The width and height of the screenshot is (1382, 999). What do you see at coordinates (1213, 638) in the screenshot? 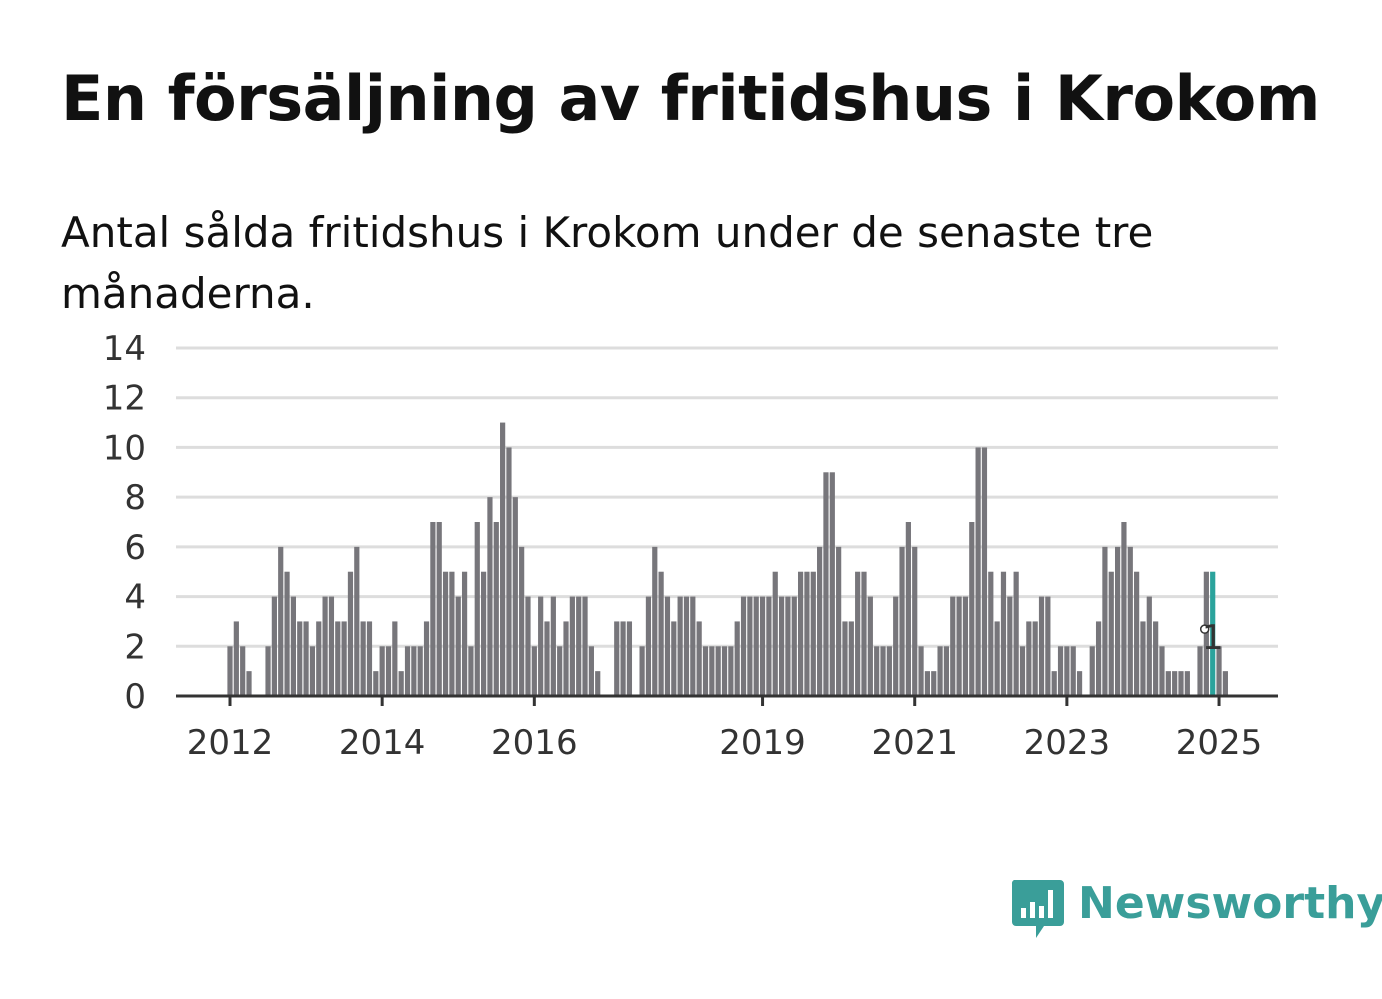
I see `highlight-label: 1` at bounding box center [1213, 638].